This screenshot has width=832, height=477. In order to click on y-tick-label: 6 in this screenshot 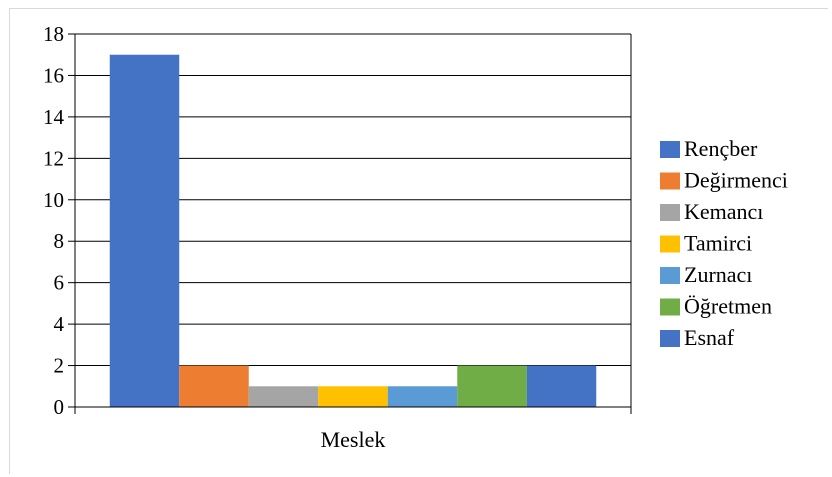, I will do `click(59, 283)`.